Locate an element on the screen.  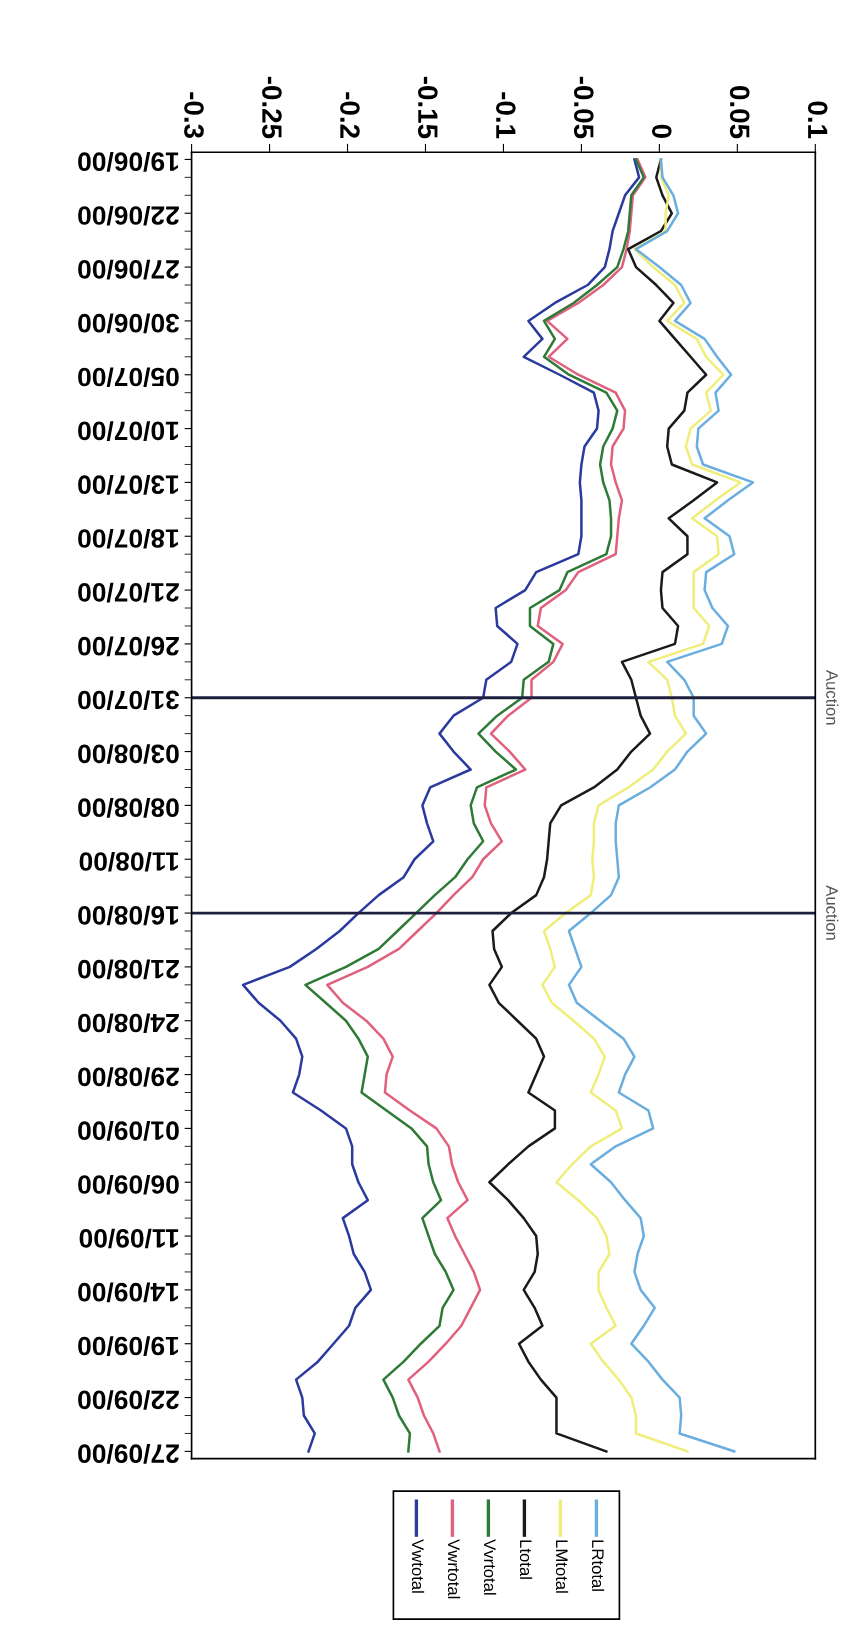
y-tick-label: 19/06/00 is located at coordinates (128, 162).